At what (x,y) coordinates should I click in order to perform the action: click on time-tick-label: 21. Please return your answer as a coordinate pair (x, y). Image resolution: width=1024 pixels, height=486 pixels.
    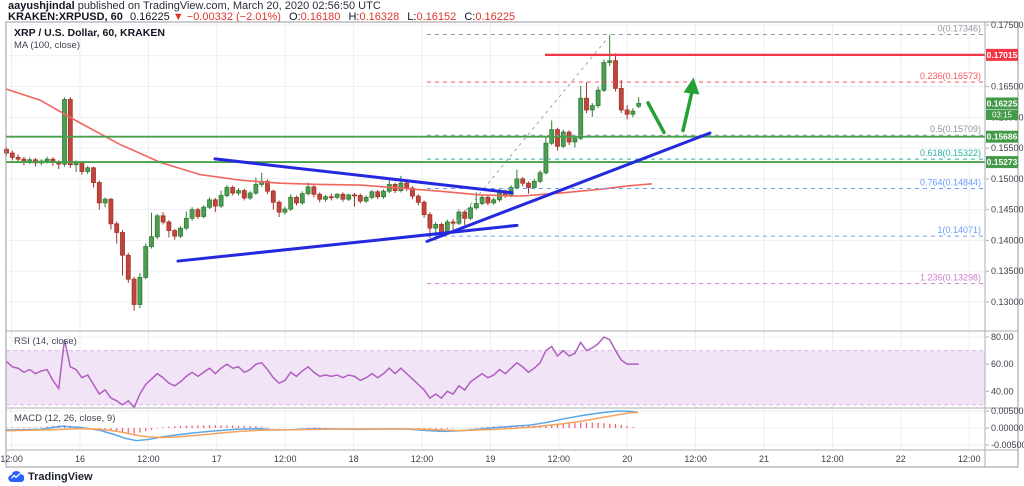
    Looking at the image, I should click on (764, 459).